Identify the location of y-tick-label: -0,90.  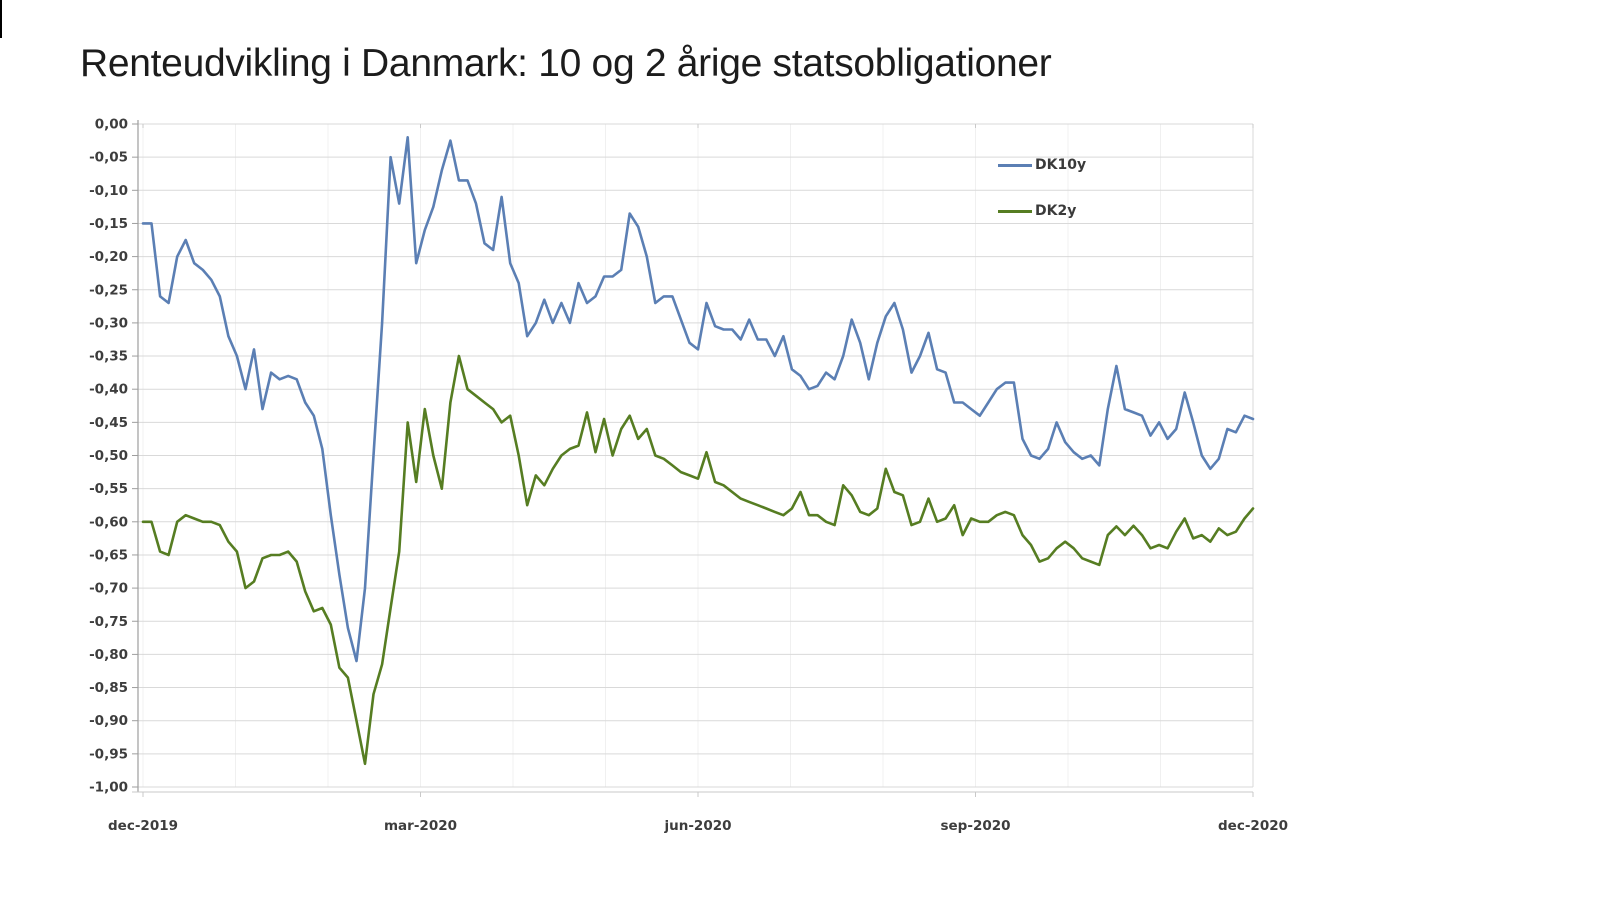
(108, 721).